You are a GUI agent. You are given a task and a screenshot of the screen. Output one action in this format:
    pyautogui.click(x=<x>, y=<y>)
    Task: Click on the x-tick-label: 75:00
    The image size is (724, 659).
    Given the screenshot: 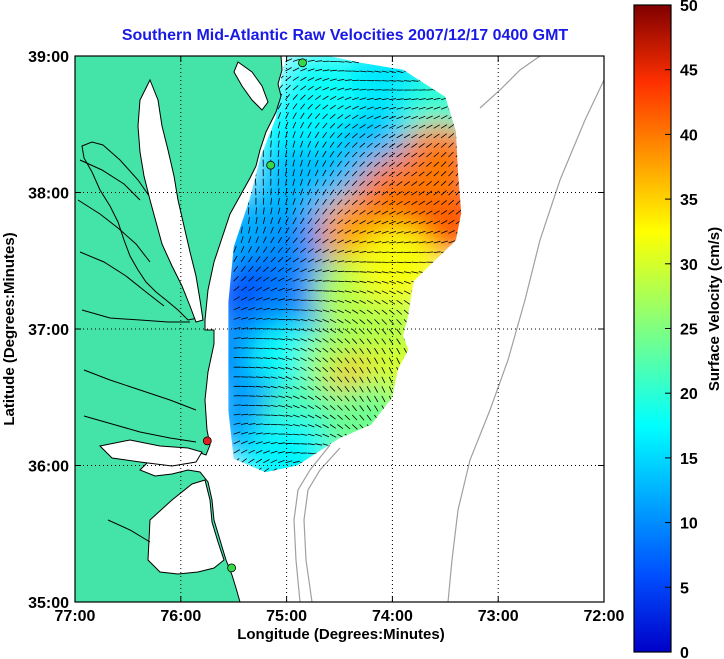 What is the action you would take?
    pyautogui.click(x=286, y=616)
    